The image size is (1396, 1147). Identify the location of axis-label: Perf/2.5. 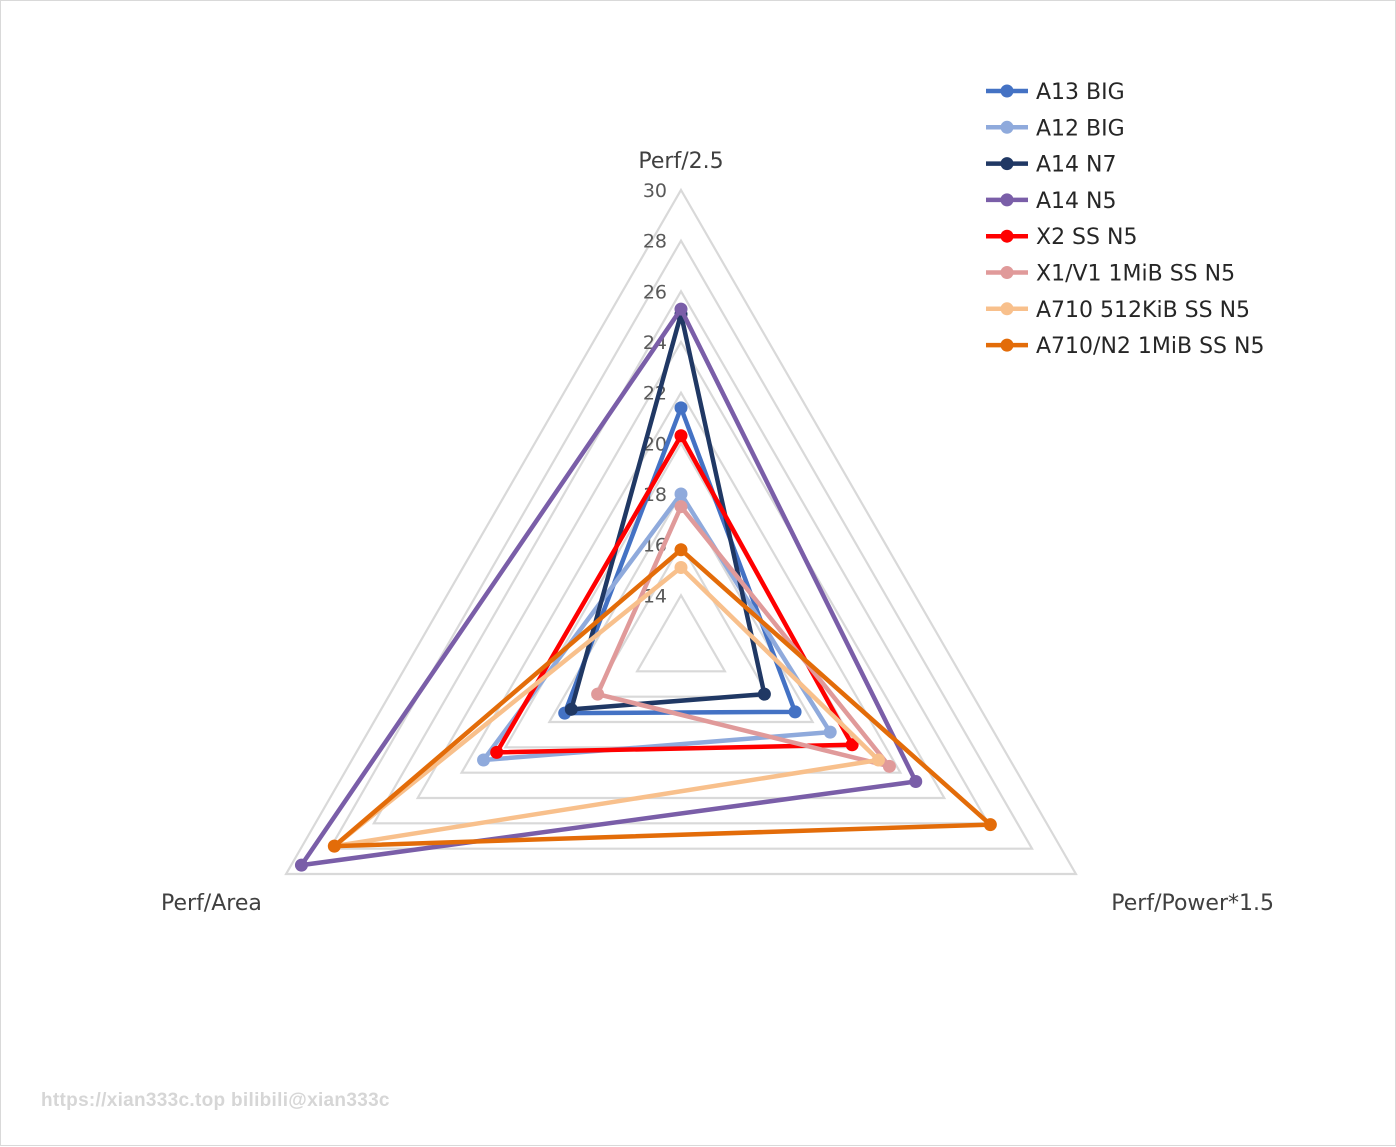
(680, 161).